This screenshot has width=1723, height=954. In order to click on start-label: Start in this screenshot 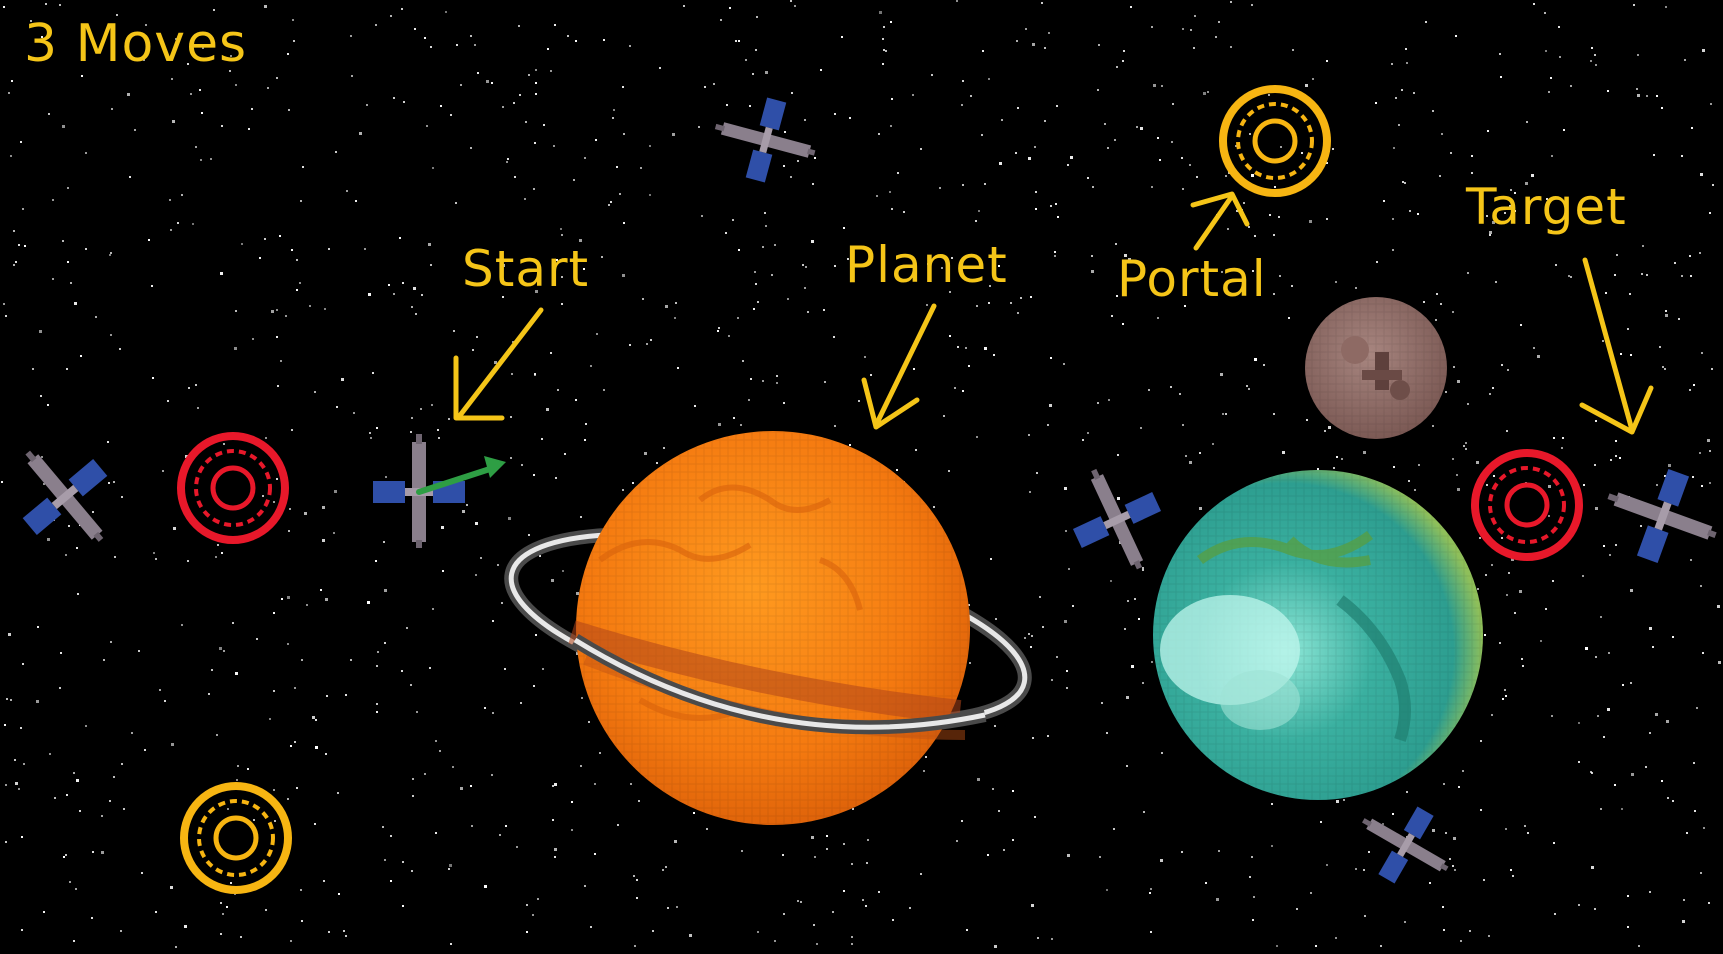, I will do `click(526, 269)`.